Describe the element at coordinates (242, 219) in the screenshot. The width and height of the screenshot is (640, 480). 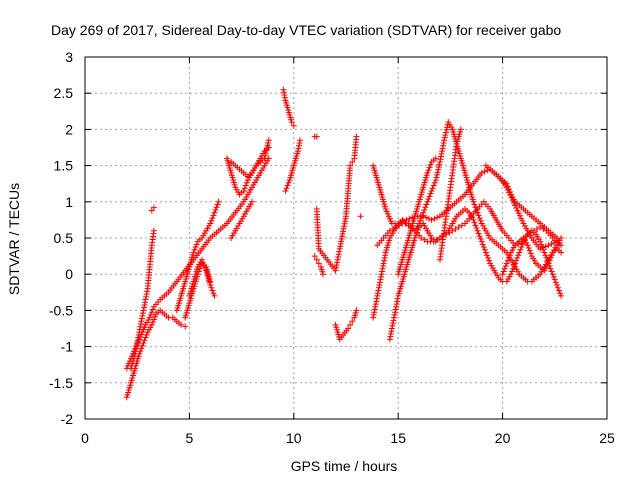
I see `series-track-h` at that location.